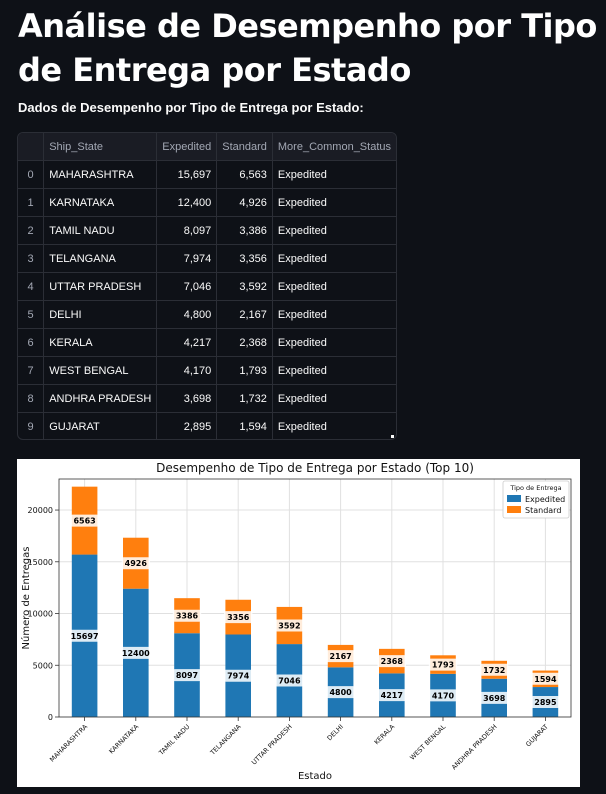  I want to click on legend-title: Tipo de Entrega, so click(535, 488).